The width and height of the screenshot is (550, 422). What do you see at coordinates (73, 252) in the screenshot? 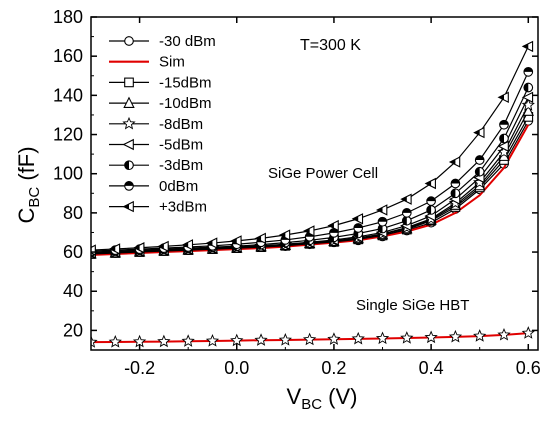
I see `y-tick-label: 60` at bounding box center [73, 252].